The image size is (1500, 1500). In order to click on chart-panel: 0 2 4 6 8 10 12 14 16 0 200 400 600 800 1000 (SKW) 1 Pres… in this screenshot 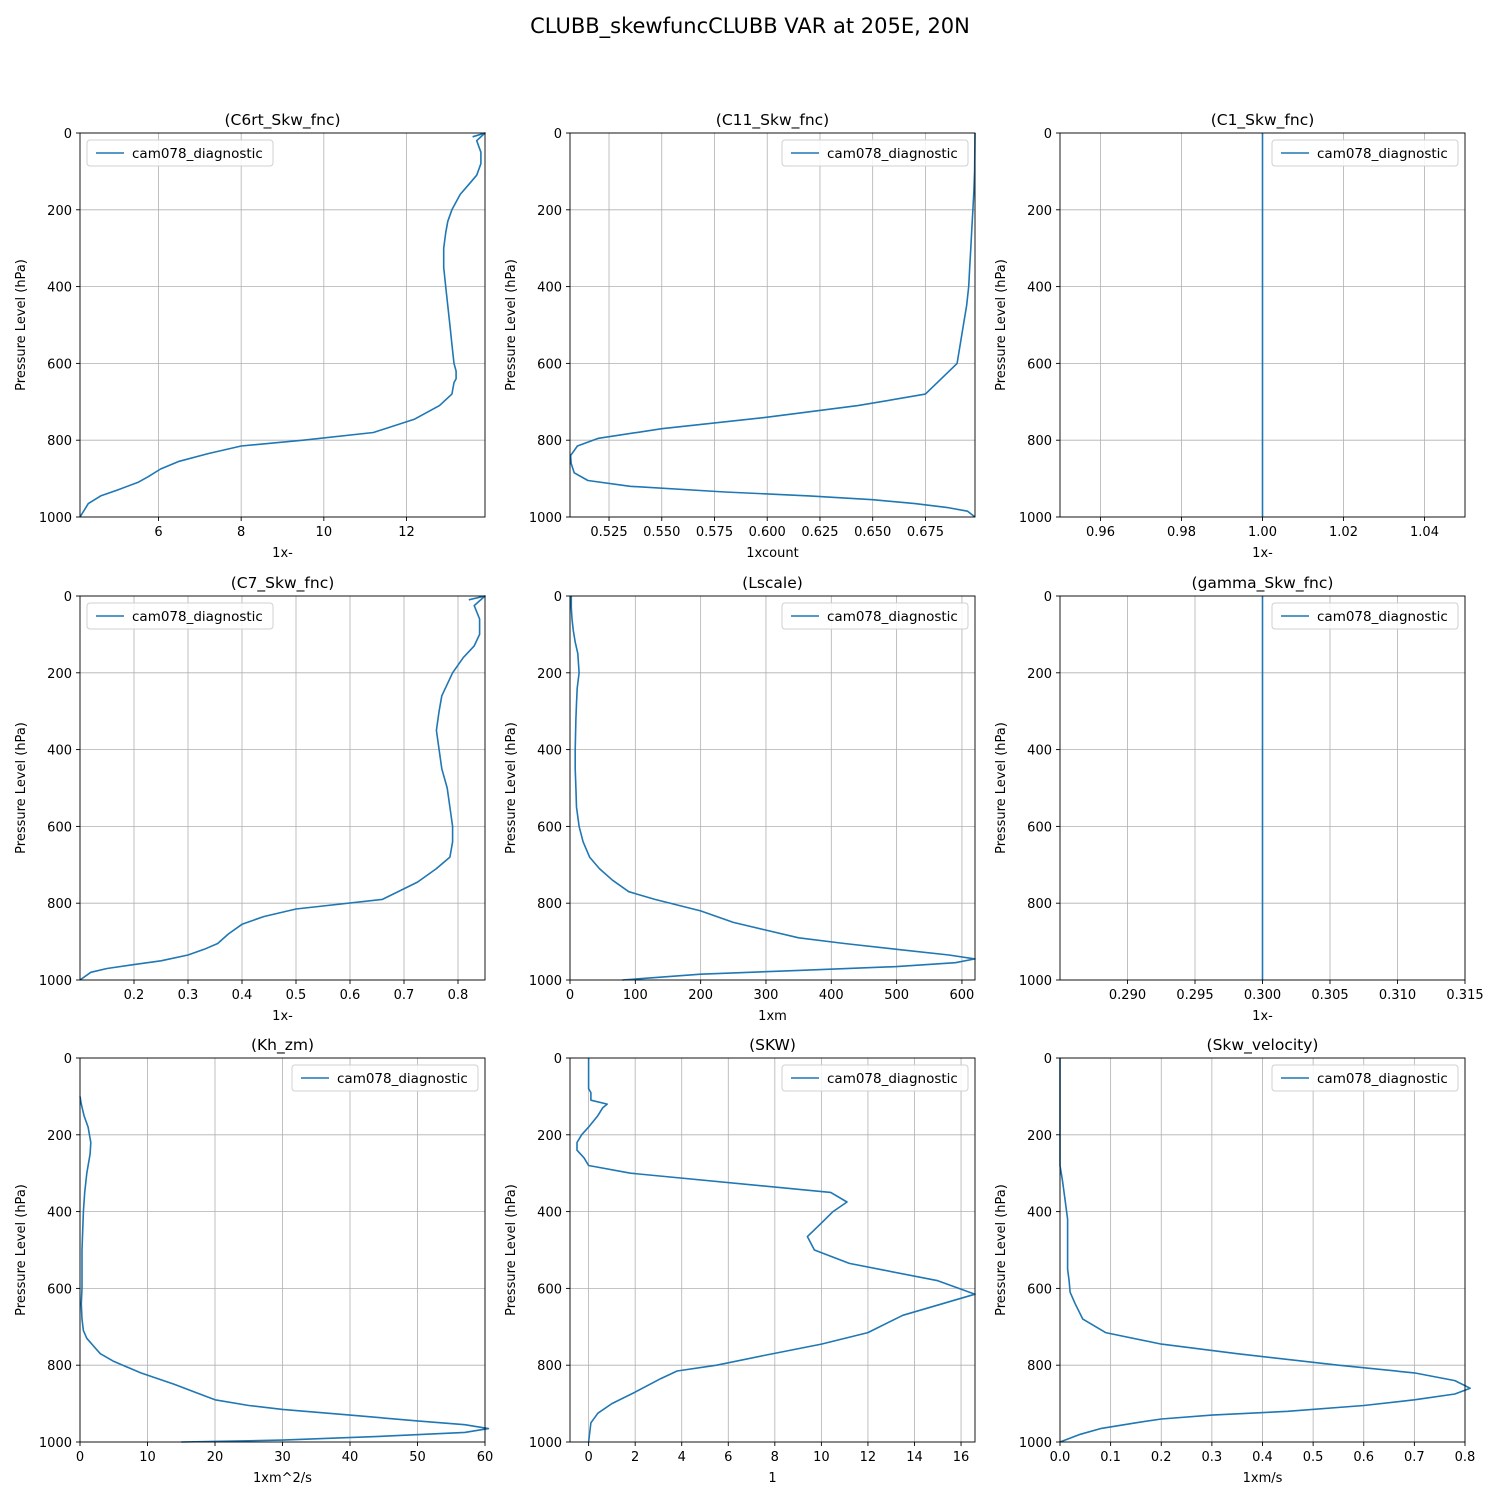, I will do `click(740, 1261)`.